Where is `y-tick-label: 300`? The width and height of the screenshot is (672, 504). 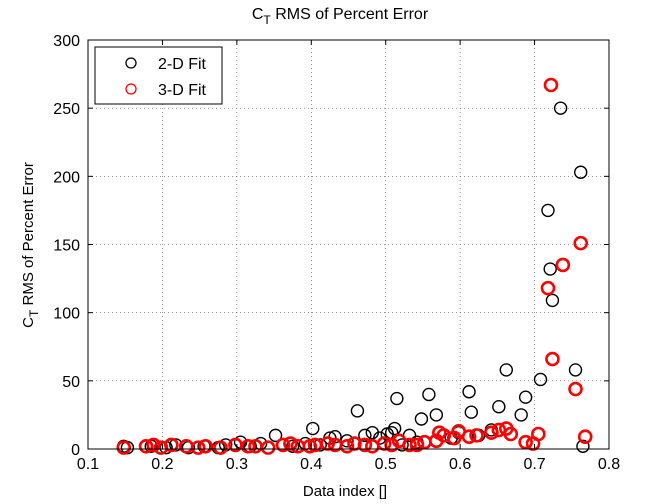 y-tick-label: 300 is located at coordinates (66, 41).